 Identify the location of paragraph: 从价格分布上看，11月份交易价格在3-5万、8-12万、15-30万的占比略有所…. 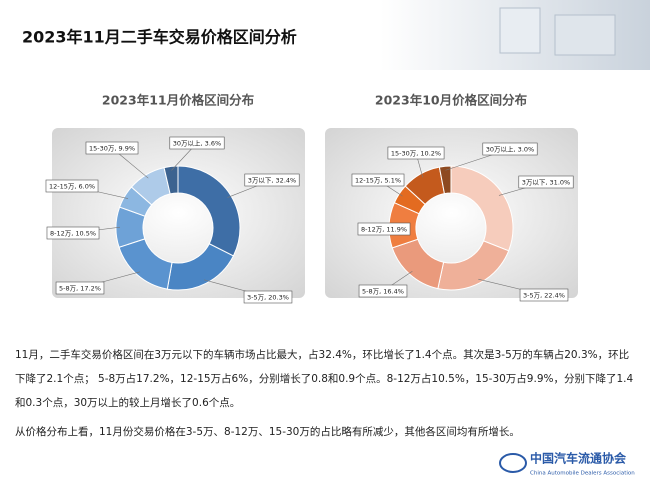
(267, 432).